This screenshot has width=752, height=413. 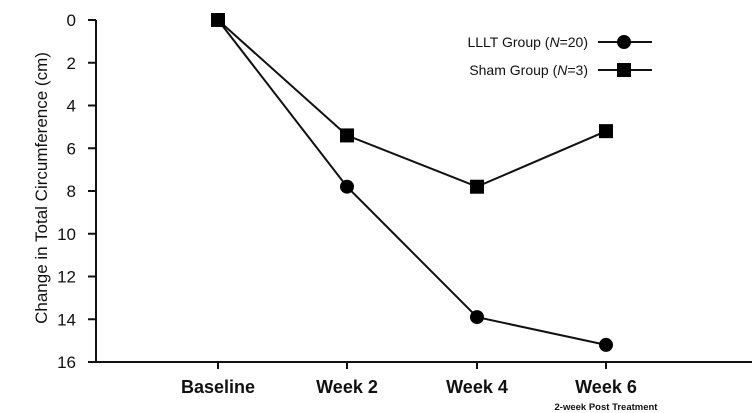 I want to click on x-tick-label: Week 6, so click(x=606, y=387).